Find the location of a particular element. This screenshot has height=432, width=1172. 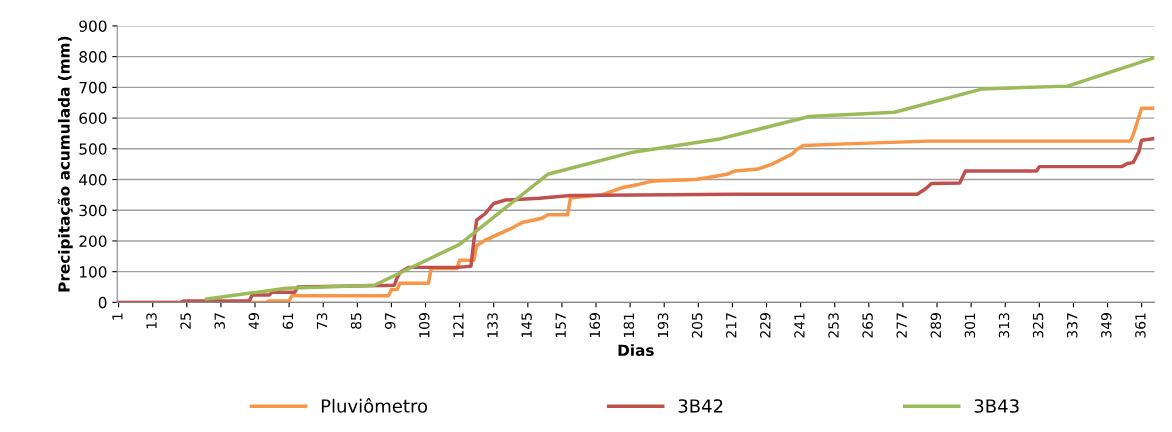

y-tick-label: 300 is located at coordinates (93, 210).